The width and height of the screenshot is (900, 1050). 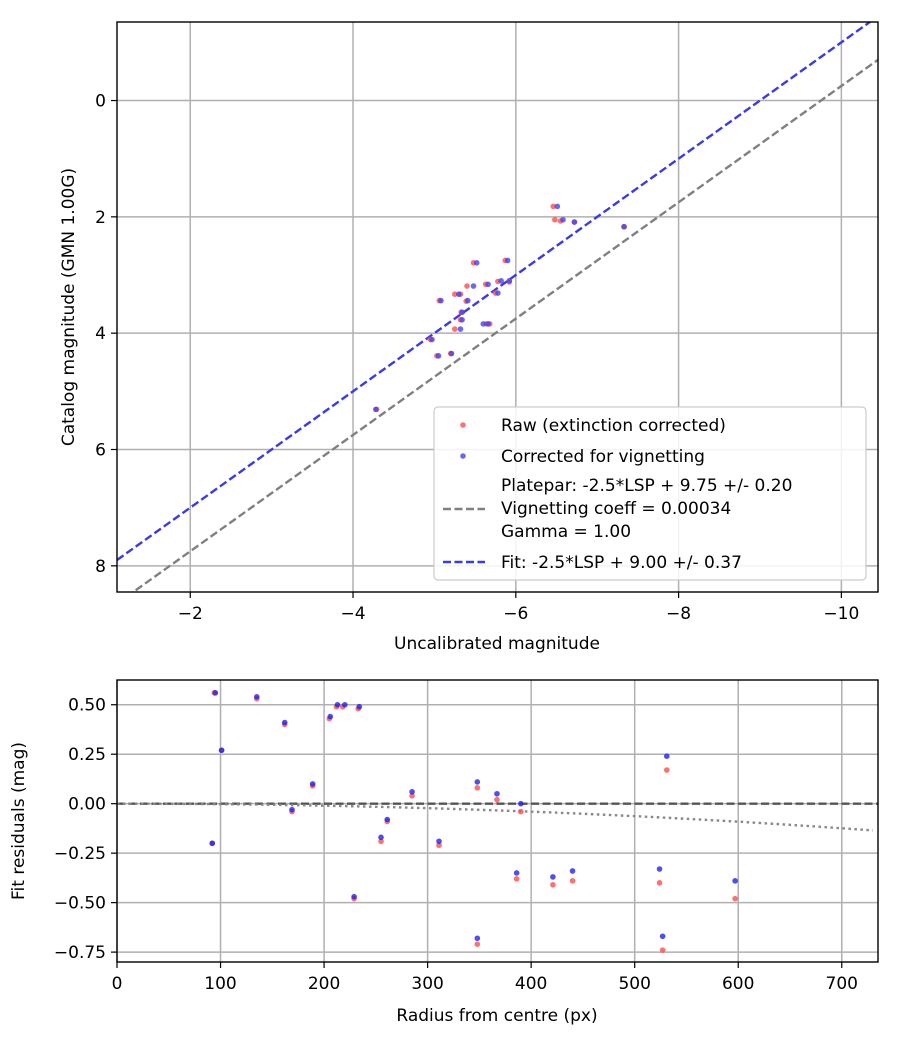 I want to click on legend-marker-corrected, so click(x=463, y=456).